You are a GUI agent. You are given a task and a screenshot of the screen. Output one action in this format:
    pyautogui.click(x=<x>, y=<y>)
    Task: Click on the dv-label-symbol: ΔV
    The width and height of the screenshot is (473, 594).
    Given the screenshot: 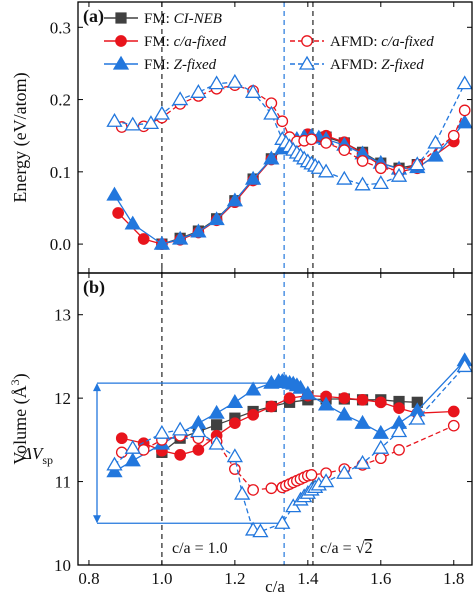 What is the action you would take?
    pyautogui.click(x=33, y=453)
    